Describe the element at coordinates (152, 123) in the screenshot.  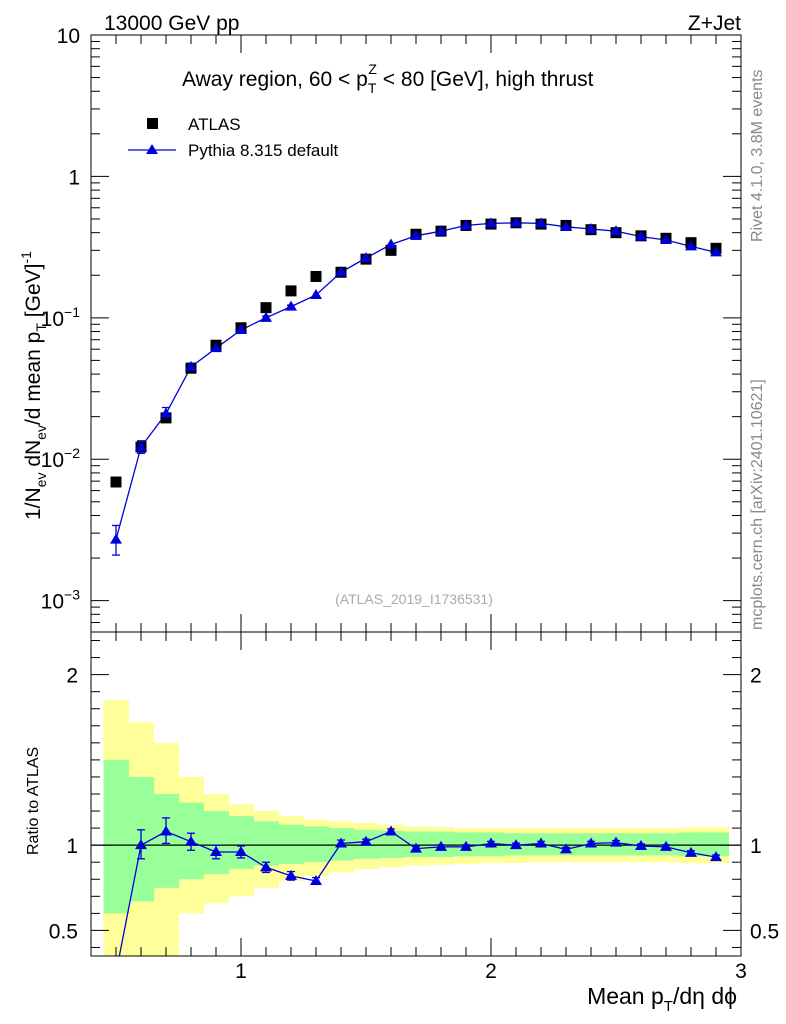
I see `legend-atlas-marker` at that location.